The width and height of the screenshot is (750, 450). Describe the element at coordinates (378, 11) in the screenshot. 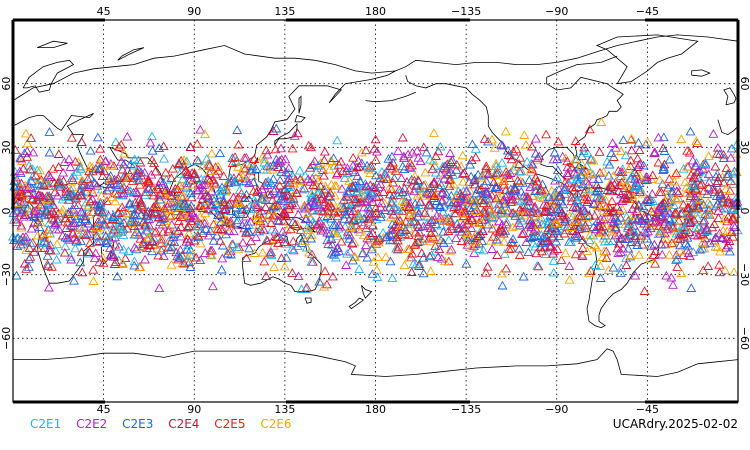

I see `top-longitude-labels: 45 90 135 180 −135 −90 −45` at that location.